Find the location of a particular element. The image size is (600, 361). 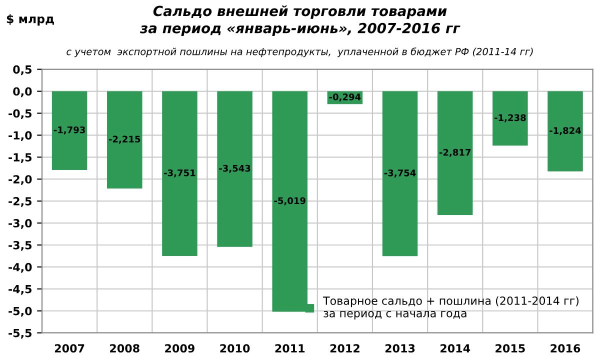

y-tick-label: -3,0 is located at coordinates (20, 224).